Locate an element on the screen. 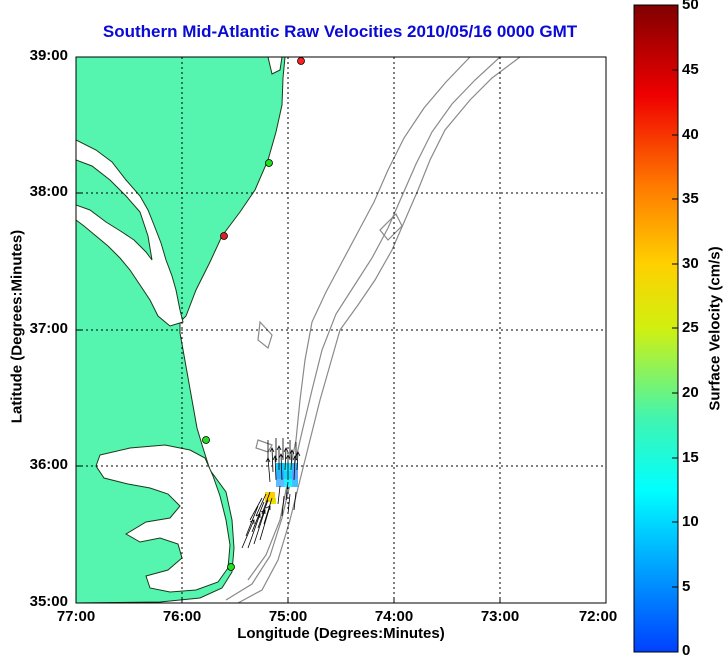 This screenshot has width=724, height=659. colorbar-label: Surface Velocity (cm/s) is located at coordinates (715, 328).